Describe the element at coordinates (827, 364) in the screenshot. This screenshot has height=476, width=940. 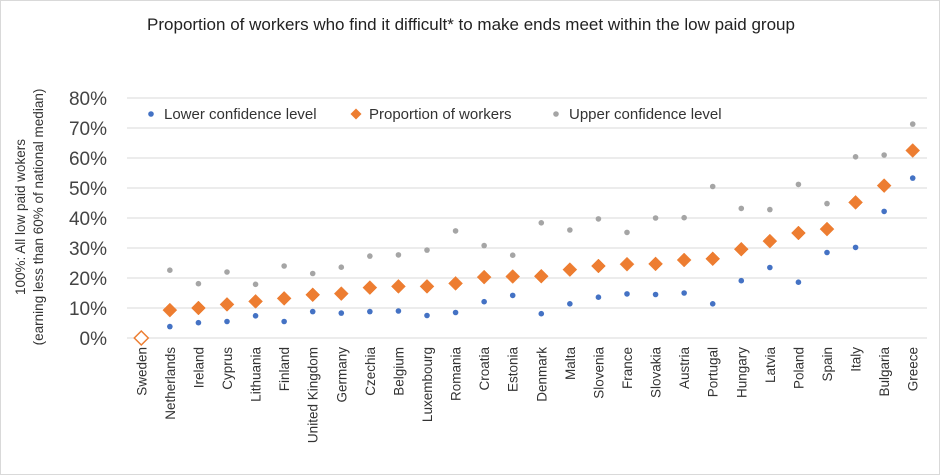
I see `x-tick-label: Spain` at that location.